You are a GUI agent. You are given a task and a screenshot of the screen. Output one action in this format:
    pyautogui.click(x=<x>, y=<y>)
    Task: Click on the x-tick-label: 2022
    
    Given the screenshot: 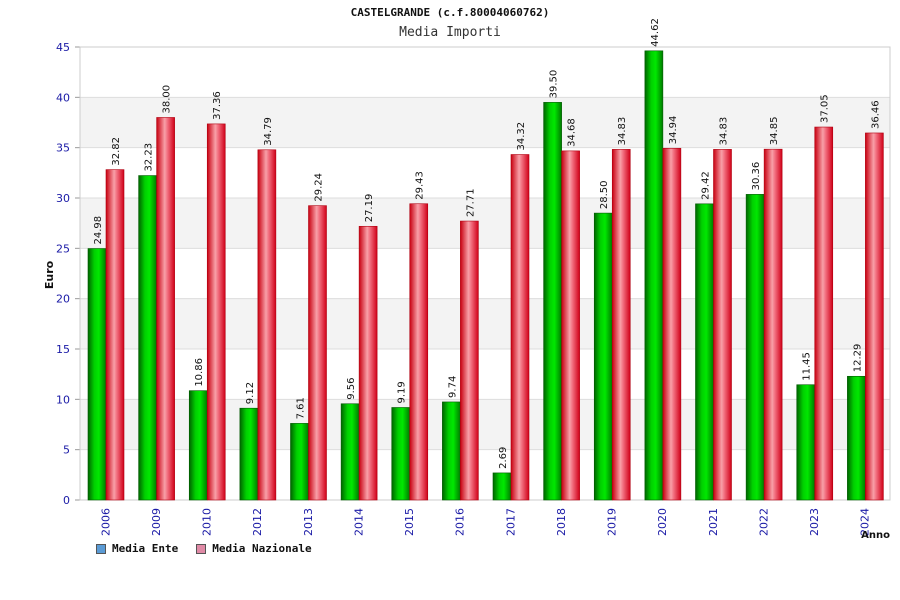 What is the action you would take?
    pyautogui.click(x=763, y=522)
    